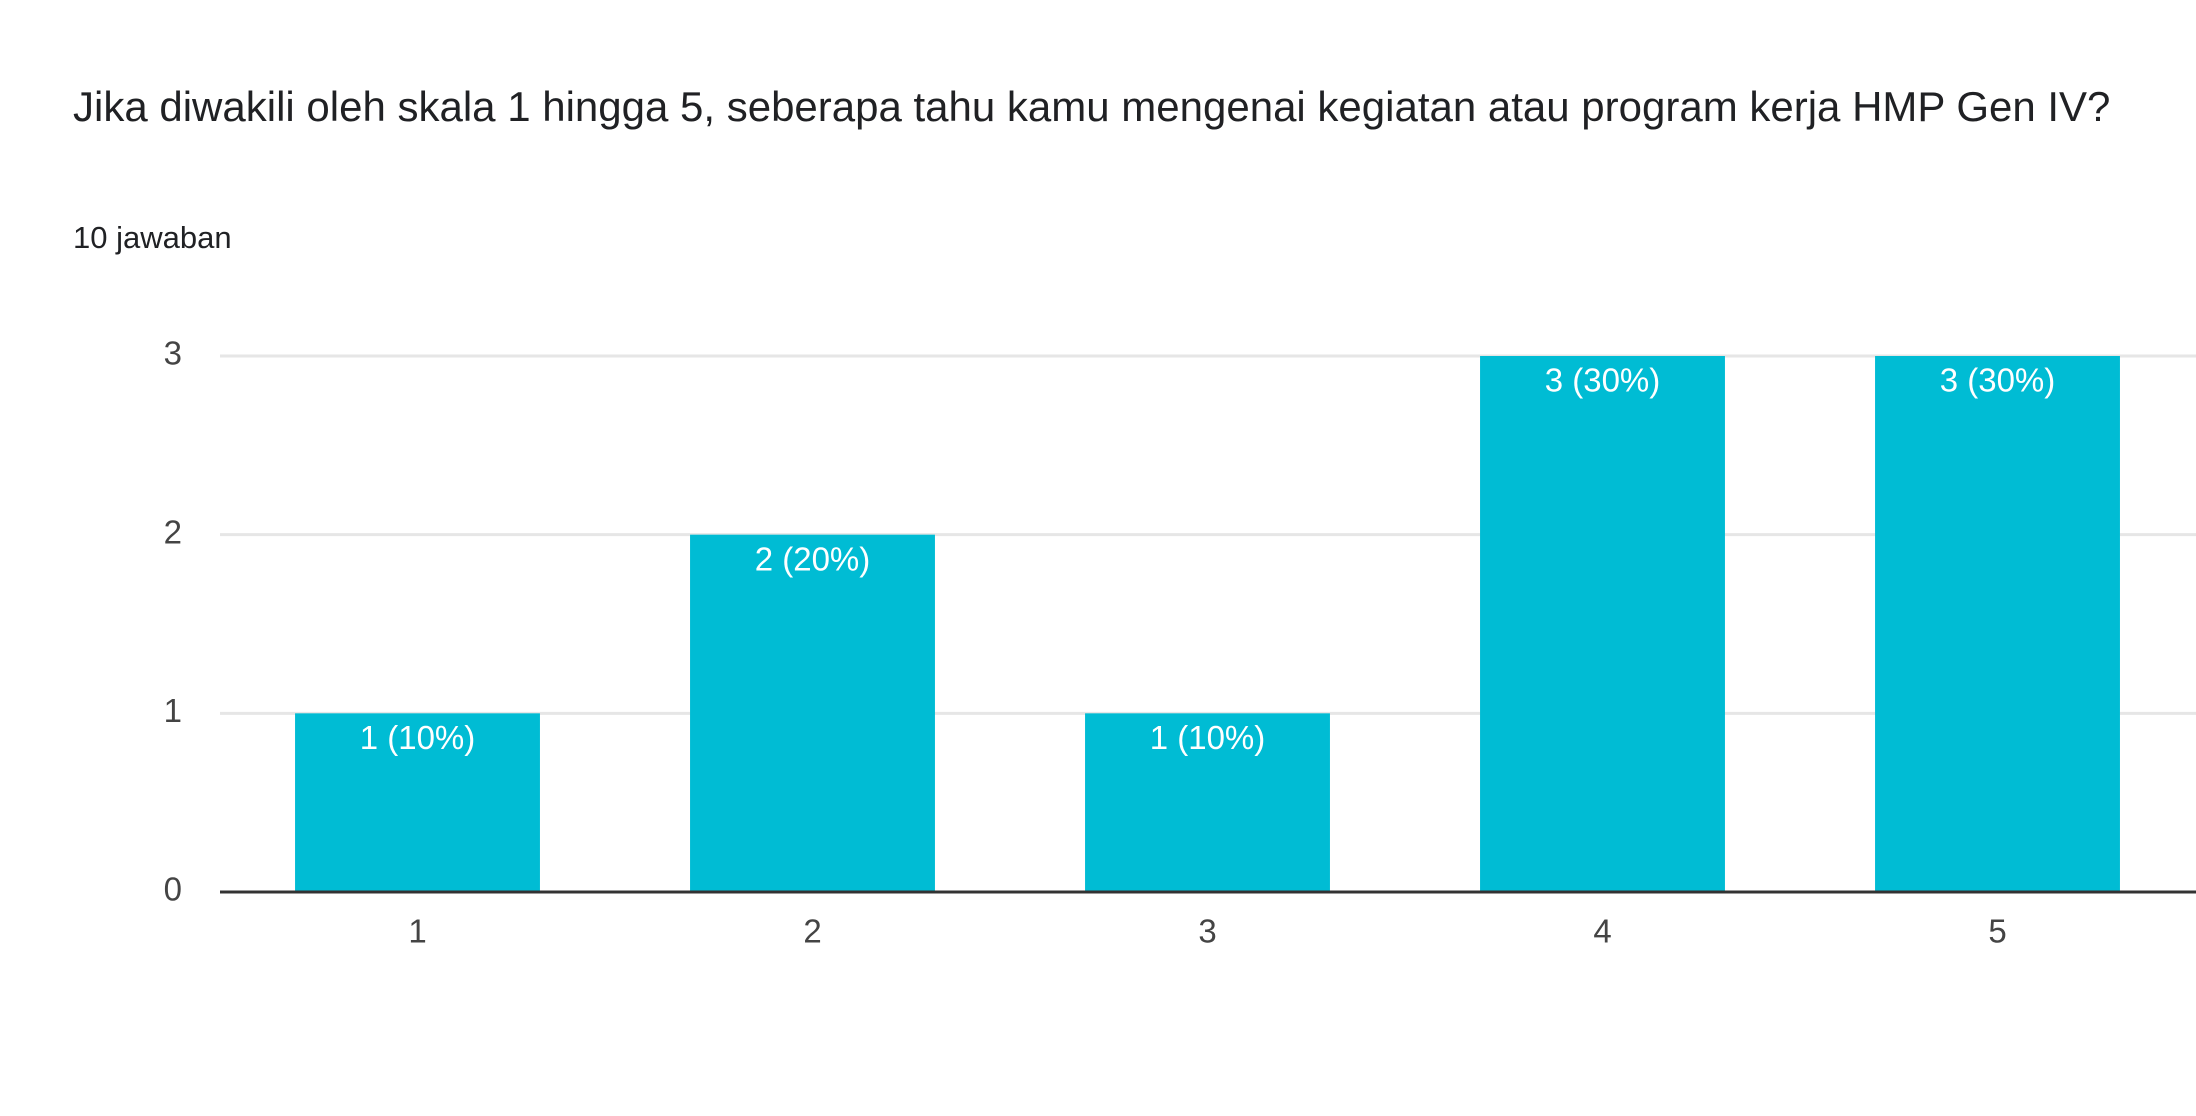 The height and width of the screenshot is (1116, 2196). What do you see at coordinates (173, 353) in the screenshot?
I see `y-tick-label: 3` at bounding box center [173, 353].